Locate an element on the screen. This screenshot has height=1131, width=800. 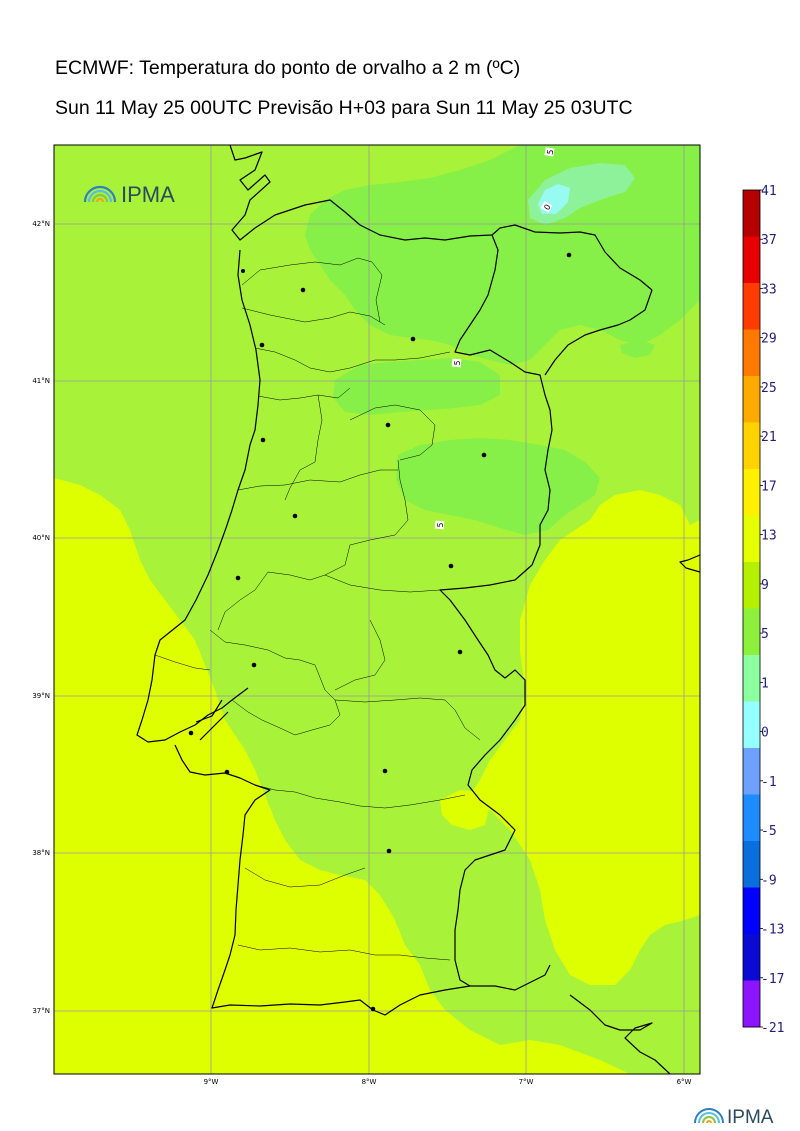
lon-label: 6°W is located at coordinates (684, 1082).